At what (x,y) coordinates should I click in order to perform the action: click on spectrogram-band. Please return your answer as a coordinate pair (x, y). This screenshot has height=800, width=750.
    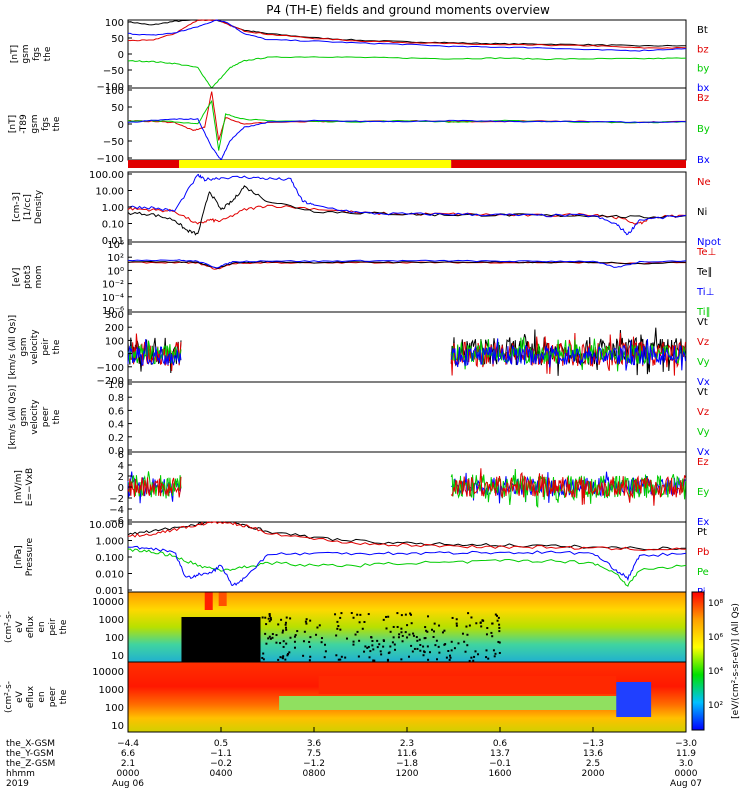
    Looking at the image, I should click on (467, 685).